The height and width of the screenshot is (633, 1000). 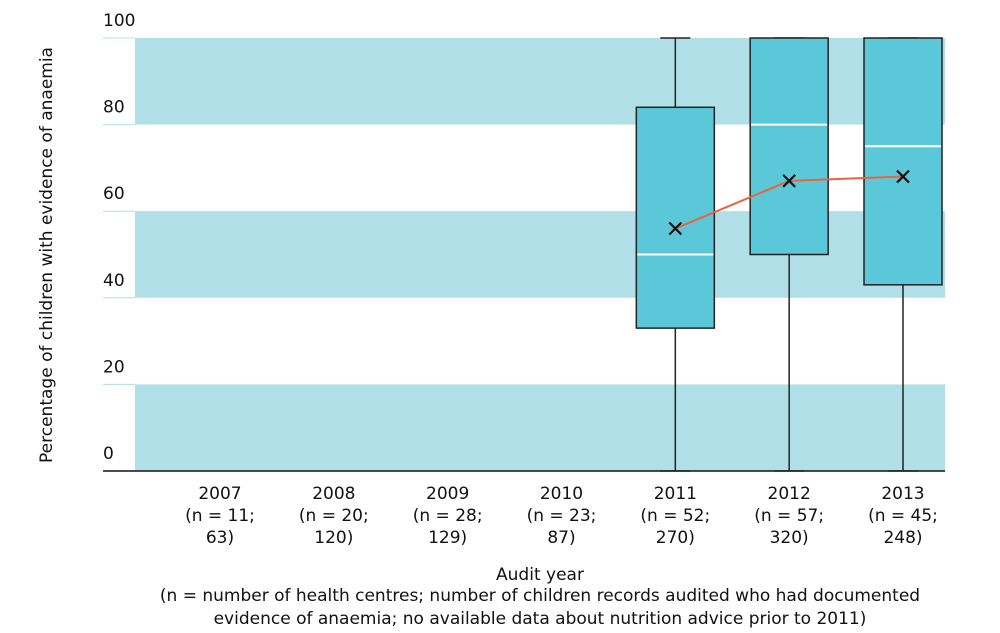 What do you see at coordinates (119, 21) in the screenshot?
I see `y-tick-label: 100` at bounding box center [119, 21].